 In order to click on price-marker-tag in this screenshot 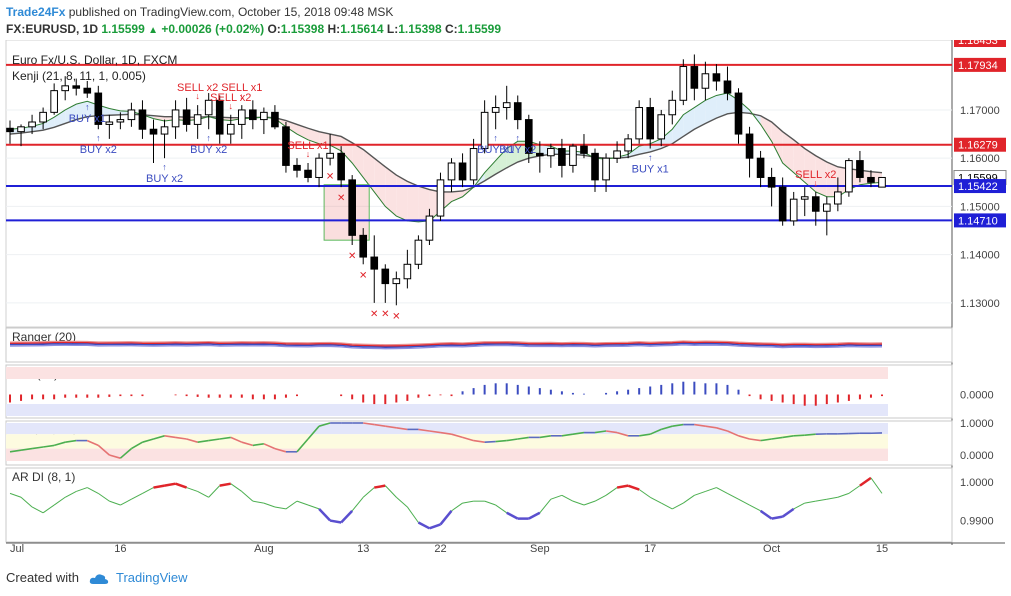, I will do `click(980, 64)`.